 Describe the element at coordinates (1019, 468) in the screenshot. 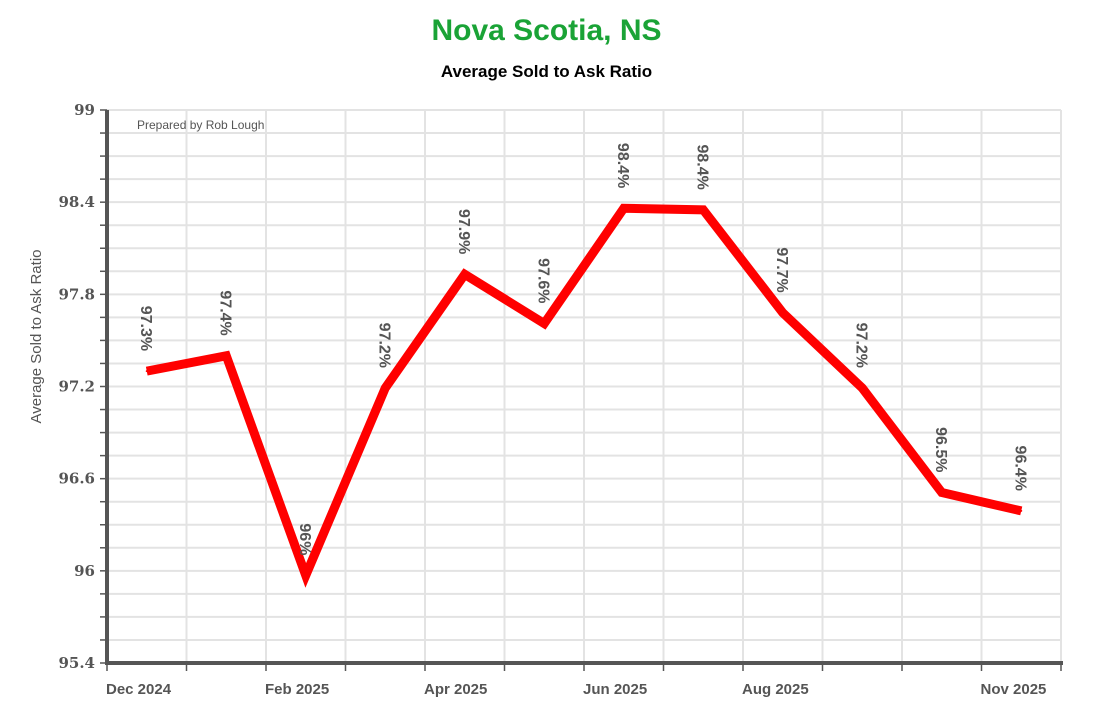

I see `data-label: 96.4%` at that location.